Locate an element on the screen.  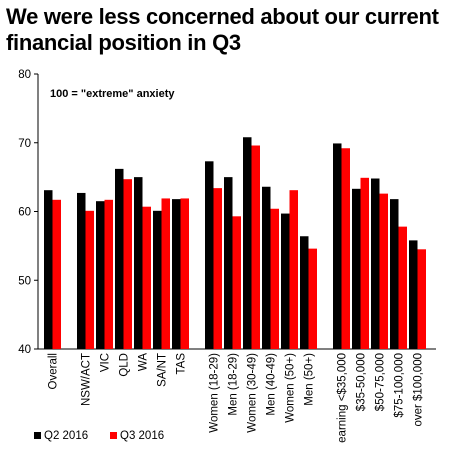
y-tick-label: 40 is located at coordinates (24, 350).